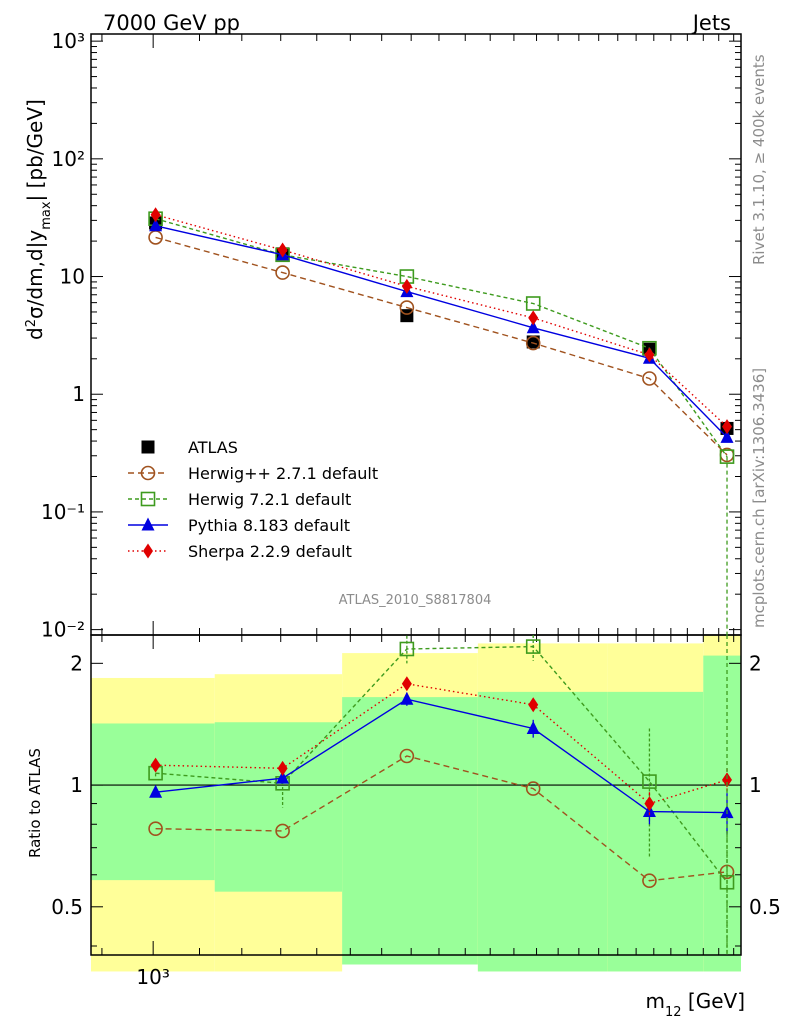 This screenshot has height=1024, width=786. What do you see at coordinates (63, 630) in the screenshot?
I see `main-ytick-label: 10⁻²` at bounding box center [63, 630].